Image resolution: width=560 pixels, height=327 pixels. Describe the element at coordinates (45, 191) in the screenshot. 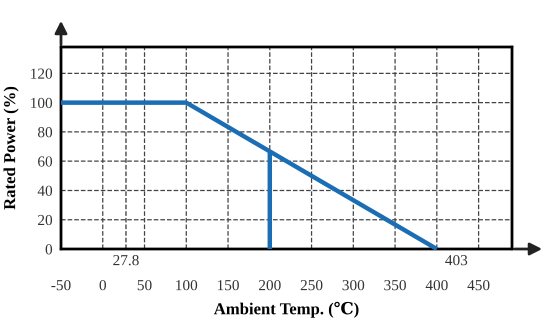

I see `y-tick-label: 40` at that location.